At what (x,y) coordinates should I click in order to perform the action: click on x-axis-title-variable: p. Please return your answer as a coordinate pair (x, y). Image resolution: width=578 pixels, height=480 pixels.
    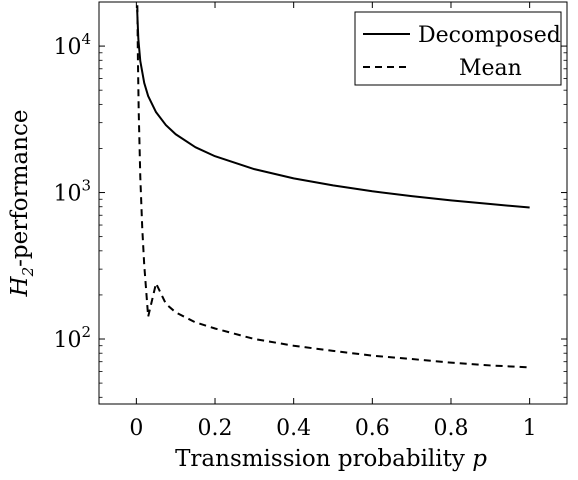
    Looking at the image, I should click on (479, 459).